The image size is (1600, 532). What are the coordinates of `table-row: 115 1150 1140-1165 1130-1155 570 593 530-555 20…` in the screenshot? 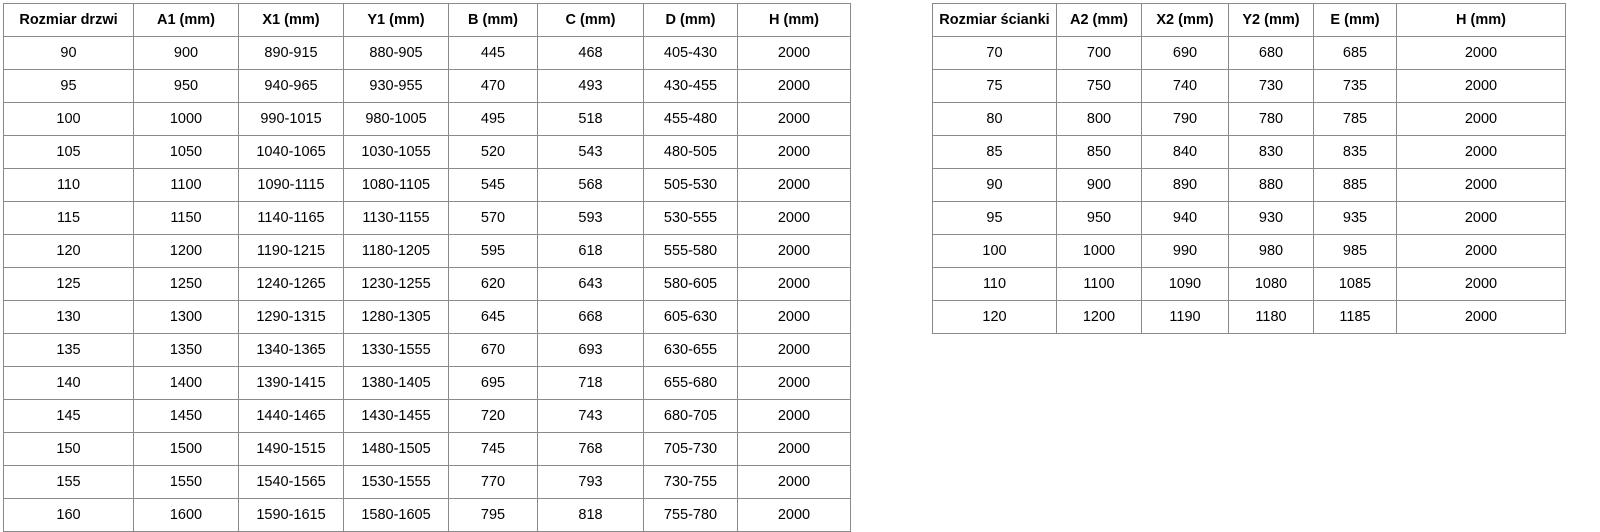 It's located at (427, 218).